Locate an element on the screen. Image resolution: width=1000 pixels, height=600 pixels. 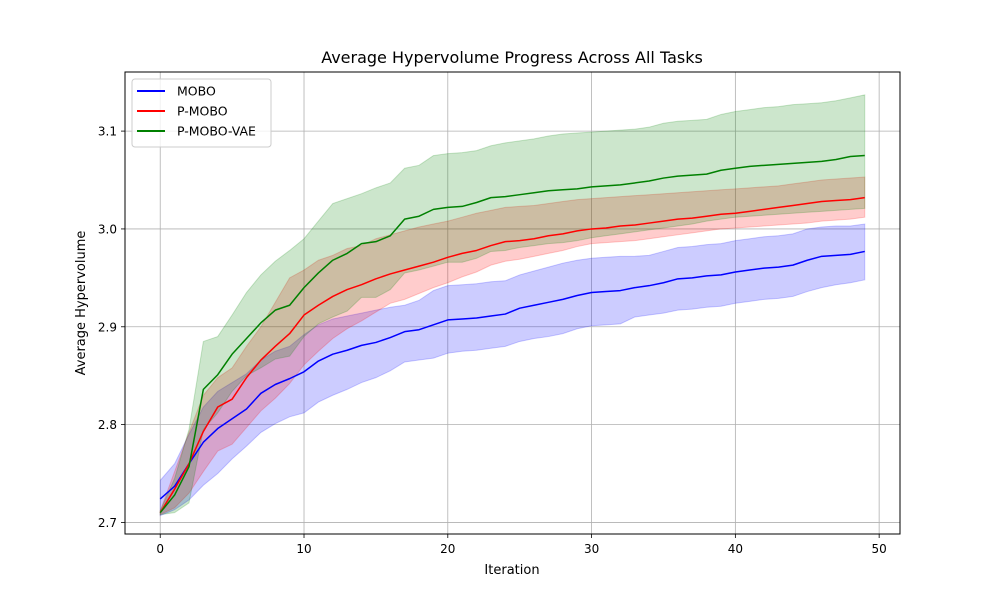
x-tick-label: 30 is located at coordinates (591, 549).